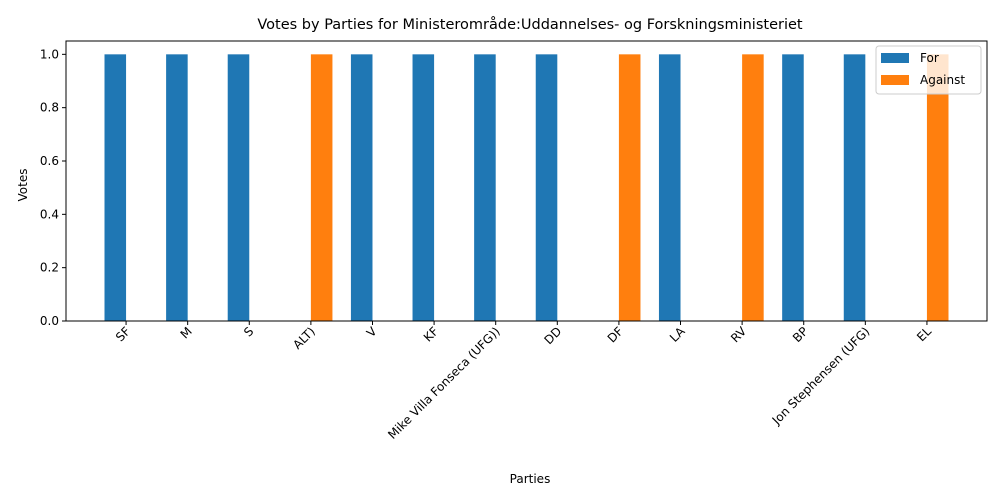 The image size is (1000, 500). What do you see at coordinates (552, 335) in the screenshot?
I see `x-tick-label-7: DD` at bounding box center [552, 335].